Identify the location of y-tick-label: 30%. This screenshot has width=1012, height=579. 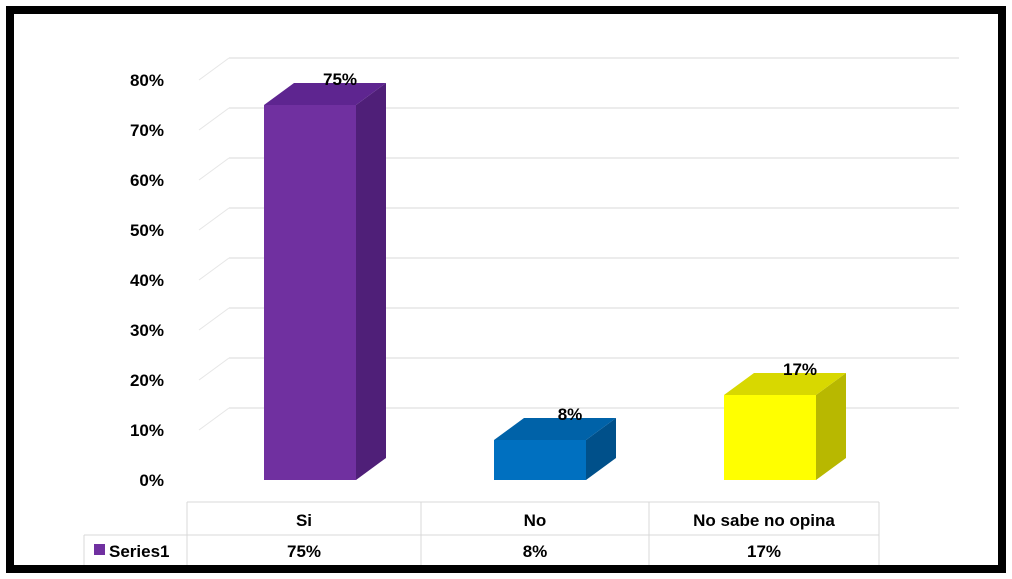
(147, 330).